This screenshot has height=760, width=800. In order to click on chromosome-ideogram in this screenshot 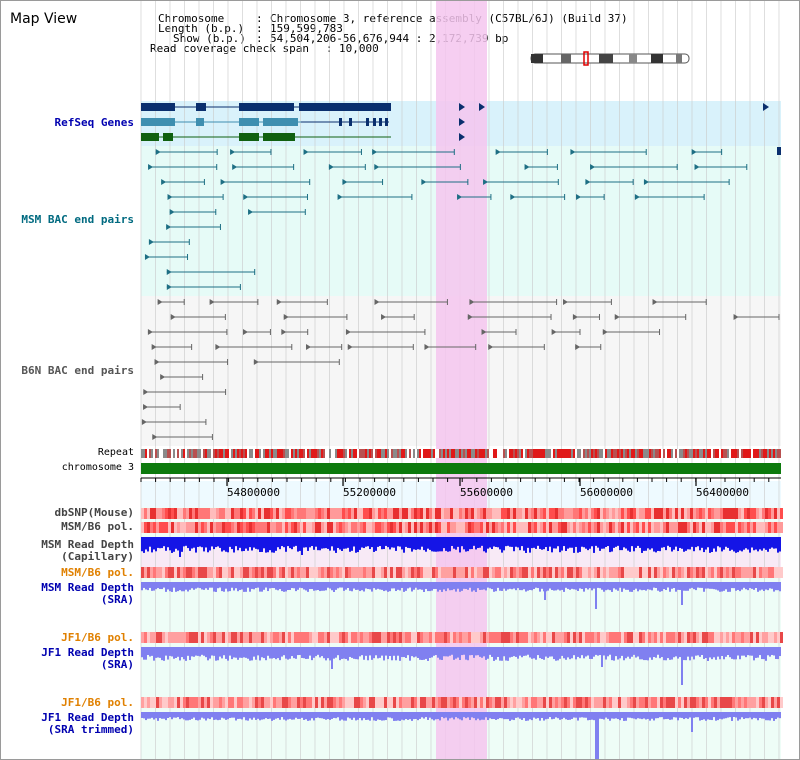, I will do `click(610, 58)`.